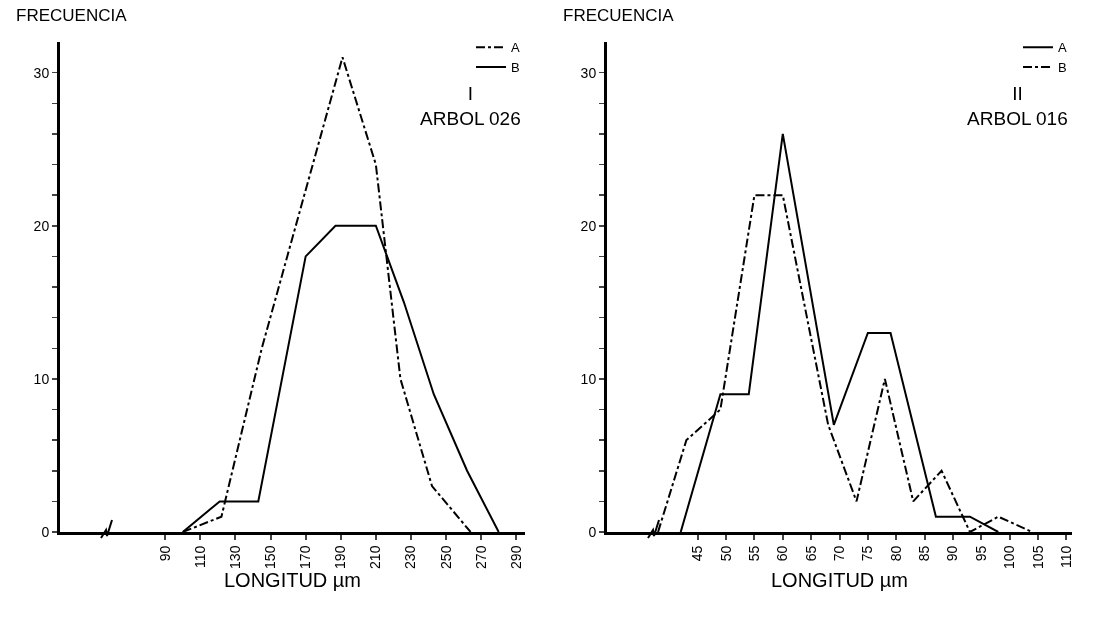  What do you see at coordinates (480, 557) in the screenshot?
I see `x-tick-label: 270` at bounding box center [480, 557].